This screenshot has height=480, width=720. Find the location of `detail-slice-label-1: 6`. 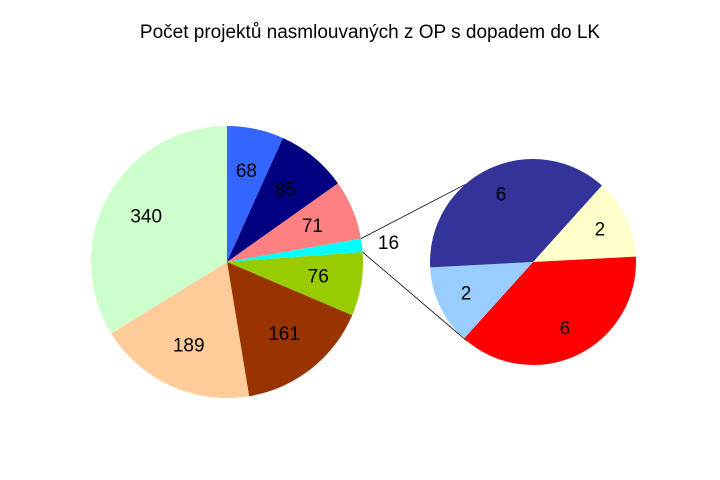

detail-slice-label-1: 6 is located at coordinates (565, 328).